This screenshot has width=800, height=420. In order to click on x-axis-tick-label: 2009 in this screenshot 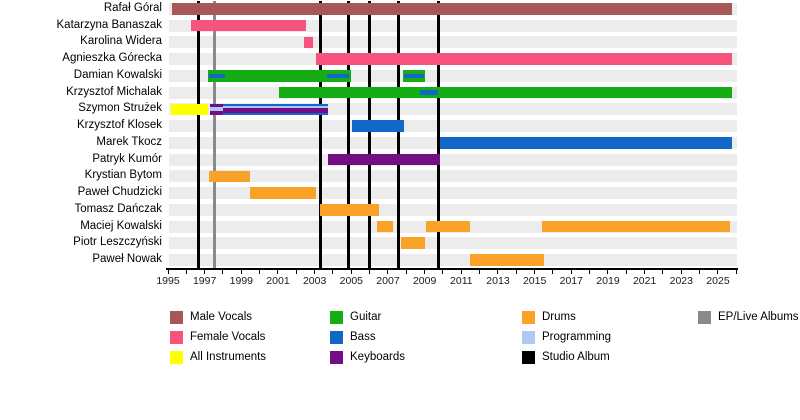, I will do `click(424, 281)`.